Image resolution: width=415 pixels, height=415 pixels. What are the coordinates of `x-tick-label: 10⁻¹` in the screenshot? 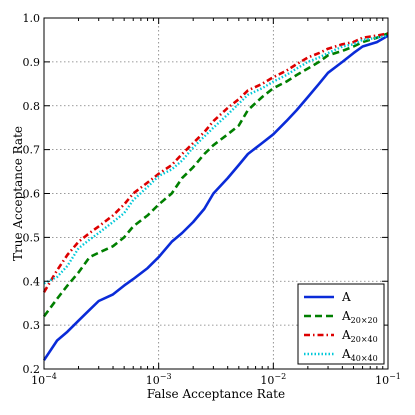 It's located at (388, 379).